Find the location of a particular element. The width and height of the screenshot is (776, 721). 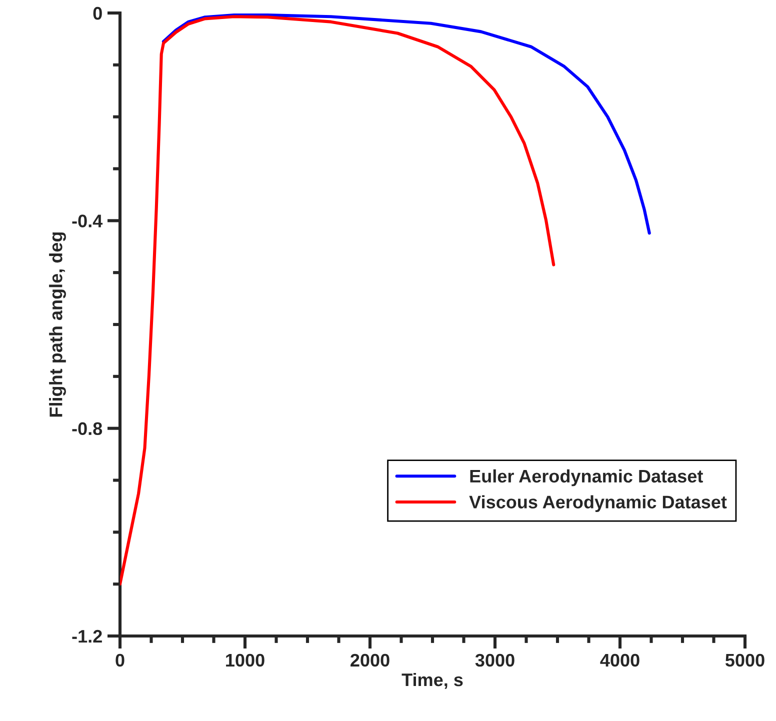

y-tick-label: -0.4 is located at coordinates (87, 221).